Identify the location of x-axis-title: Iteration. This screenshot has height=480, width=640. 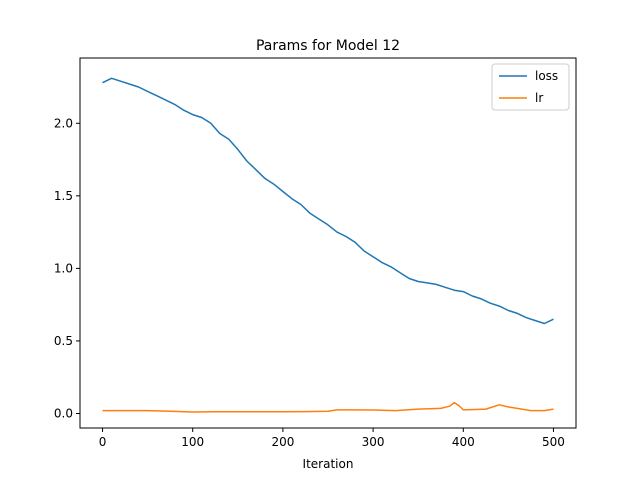
(328, 464).